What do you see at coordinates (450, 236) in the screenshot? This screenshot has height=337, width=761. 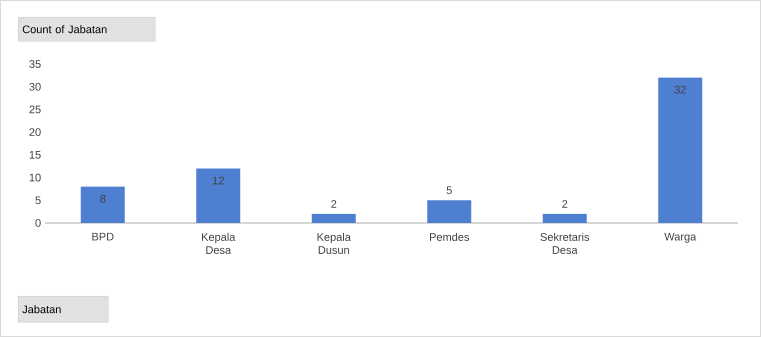 I see `x-tick-label: Pemdes` at bounding box center [450, 236].